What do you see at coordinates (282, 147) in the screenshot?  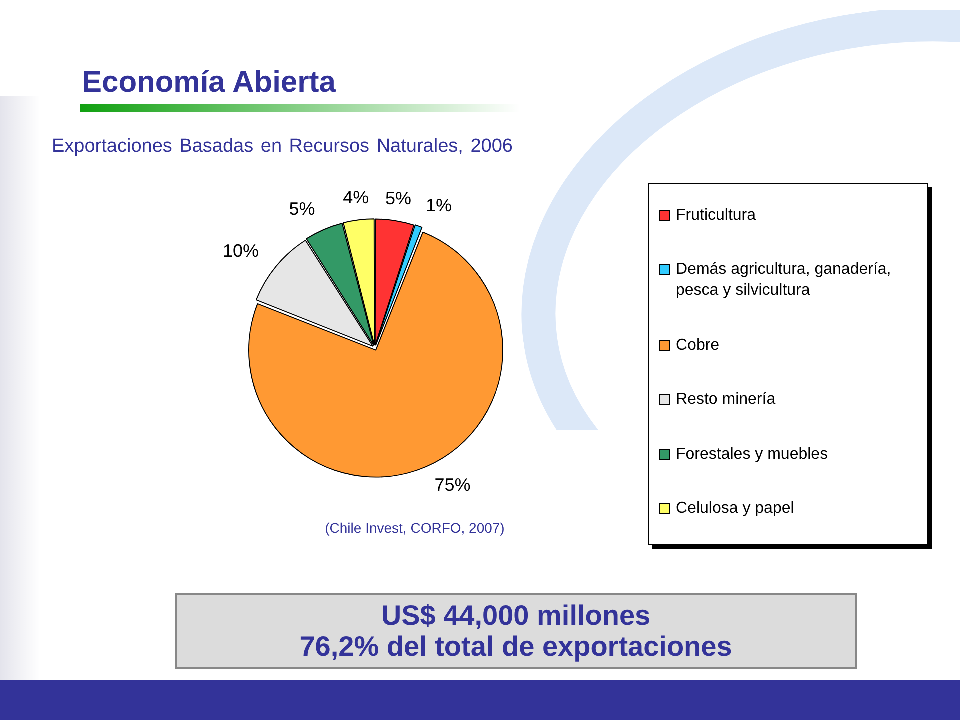 I see `chart-subtitle: Exportaciones Basadas en Recursos Naturales, 2006` at bounding box center [282, 147].